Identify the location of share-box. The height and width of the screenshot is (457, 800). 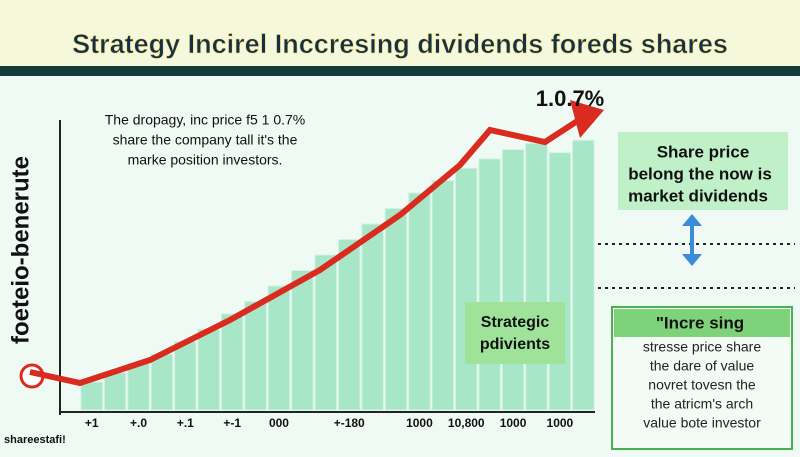
(703, 171).